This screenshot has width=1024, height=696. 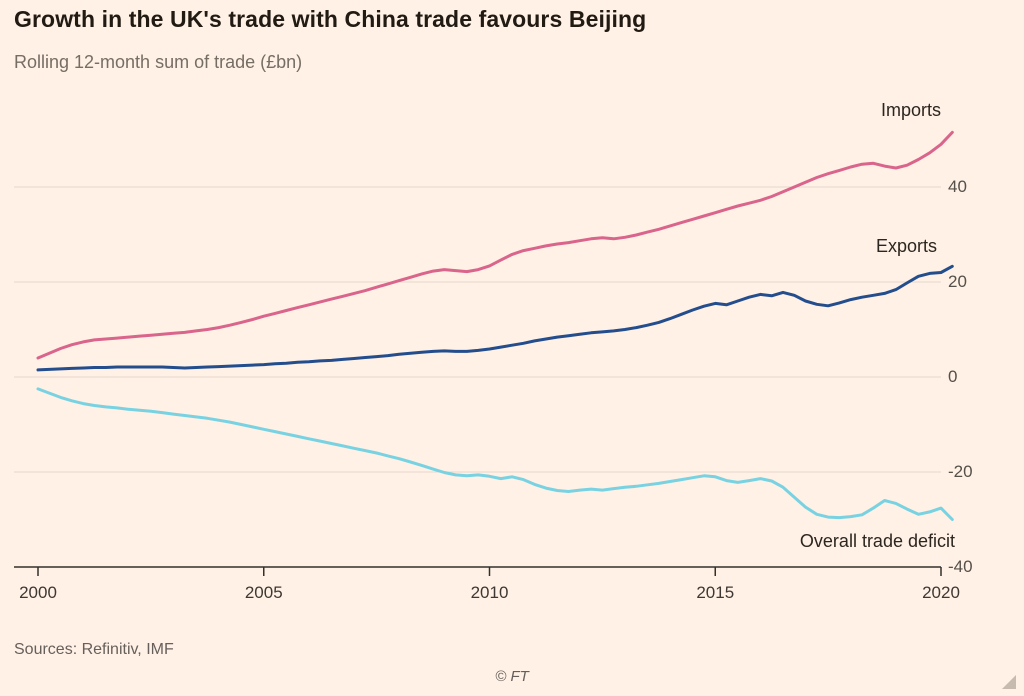 I want to click on y-tick-label: 40, so click(x=957, y=186).